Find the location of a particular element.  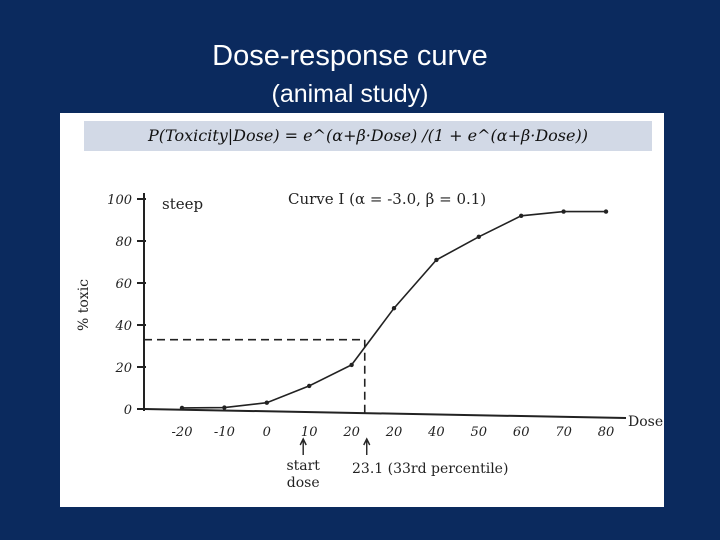

reference-arrow-head is located at coordinates (367, 441).